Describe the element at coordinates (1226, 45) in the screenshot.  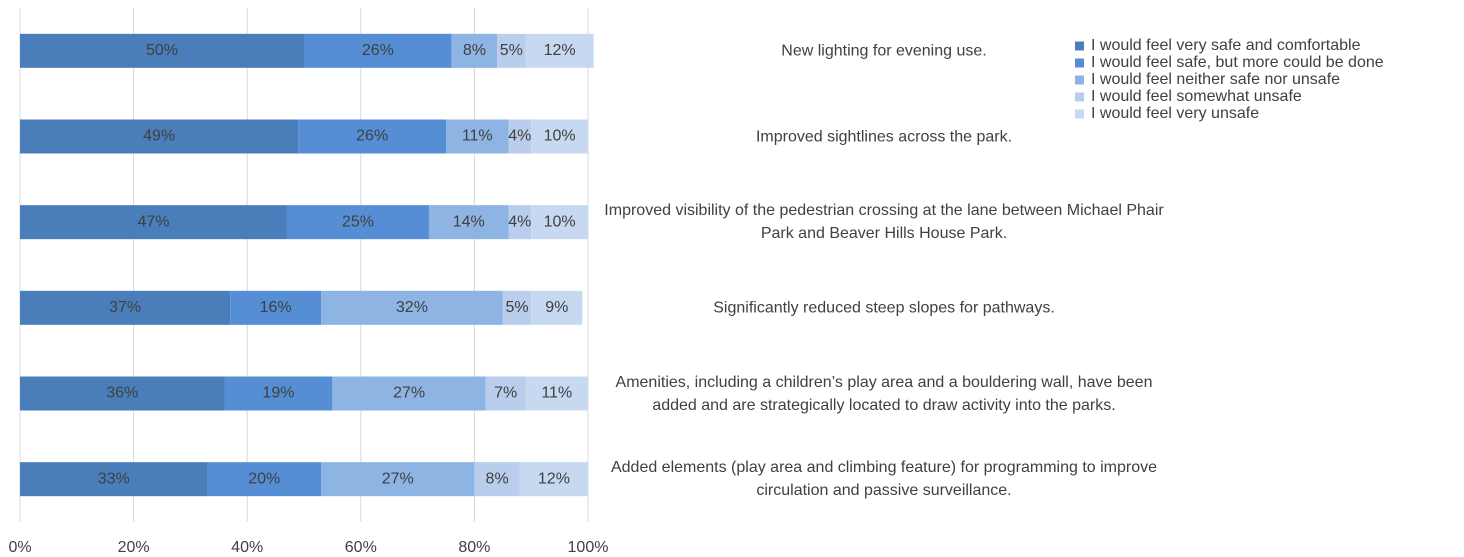
I see `legend-label: I would feel very safe and comfortable` at that location.